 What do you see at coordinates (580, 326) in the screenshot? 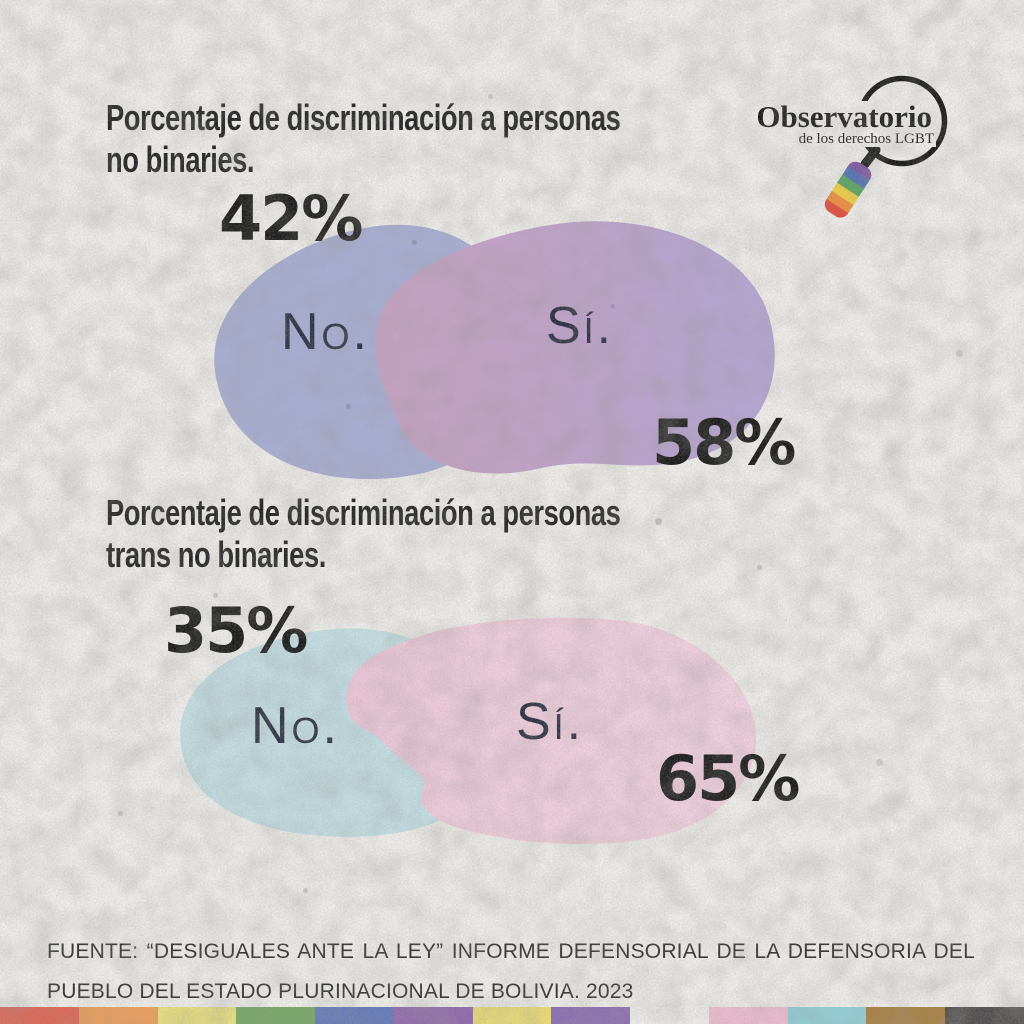
I see `chart1-si-label: Sí.` at bounding box center [580, 326].